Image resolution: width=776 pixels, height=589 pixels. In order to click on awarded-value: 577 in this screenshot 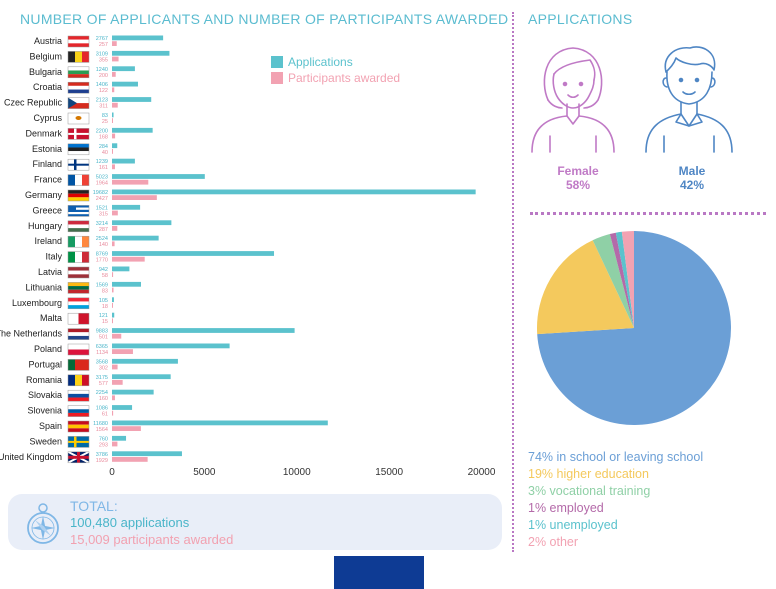, I will do `click(103, 384)`.